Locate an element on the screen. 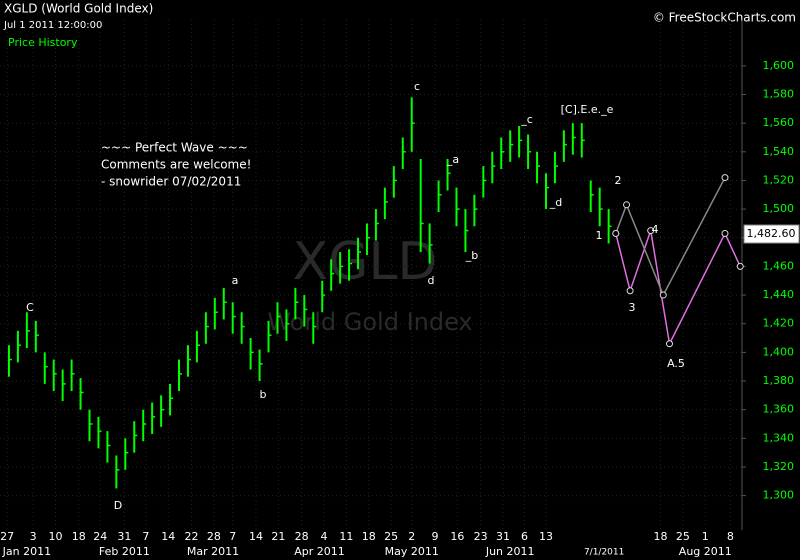 Image resolution: width=800 pixels, height=560 pixels. month-label: 7/1/2011 is located at coordinates (604, 553).